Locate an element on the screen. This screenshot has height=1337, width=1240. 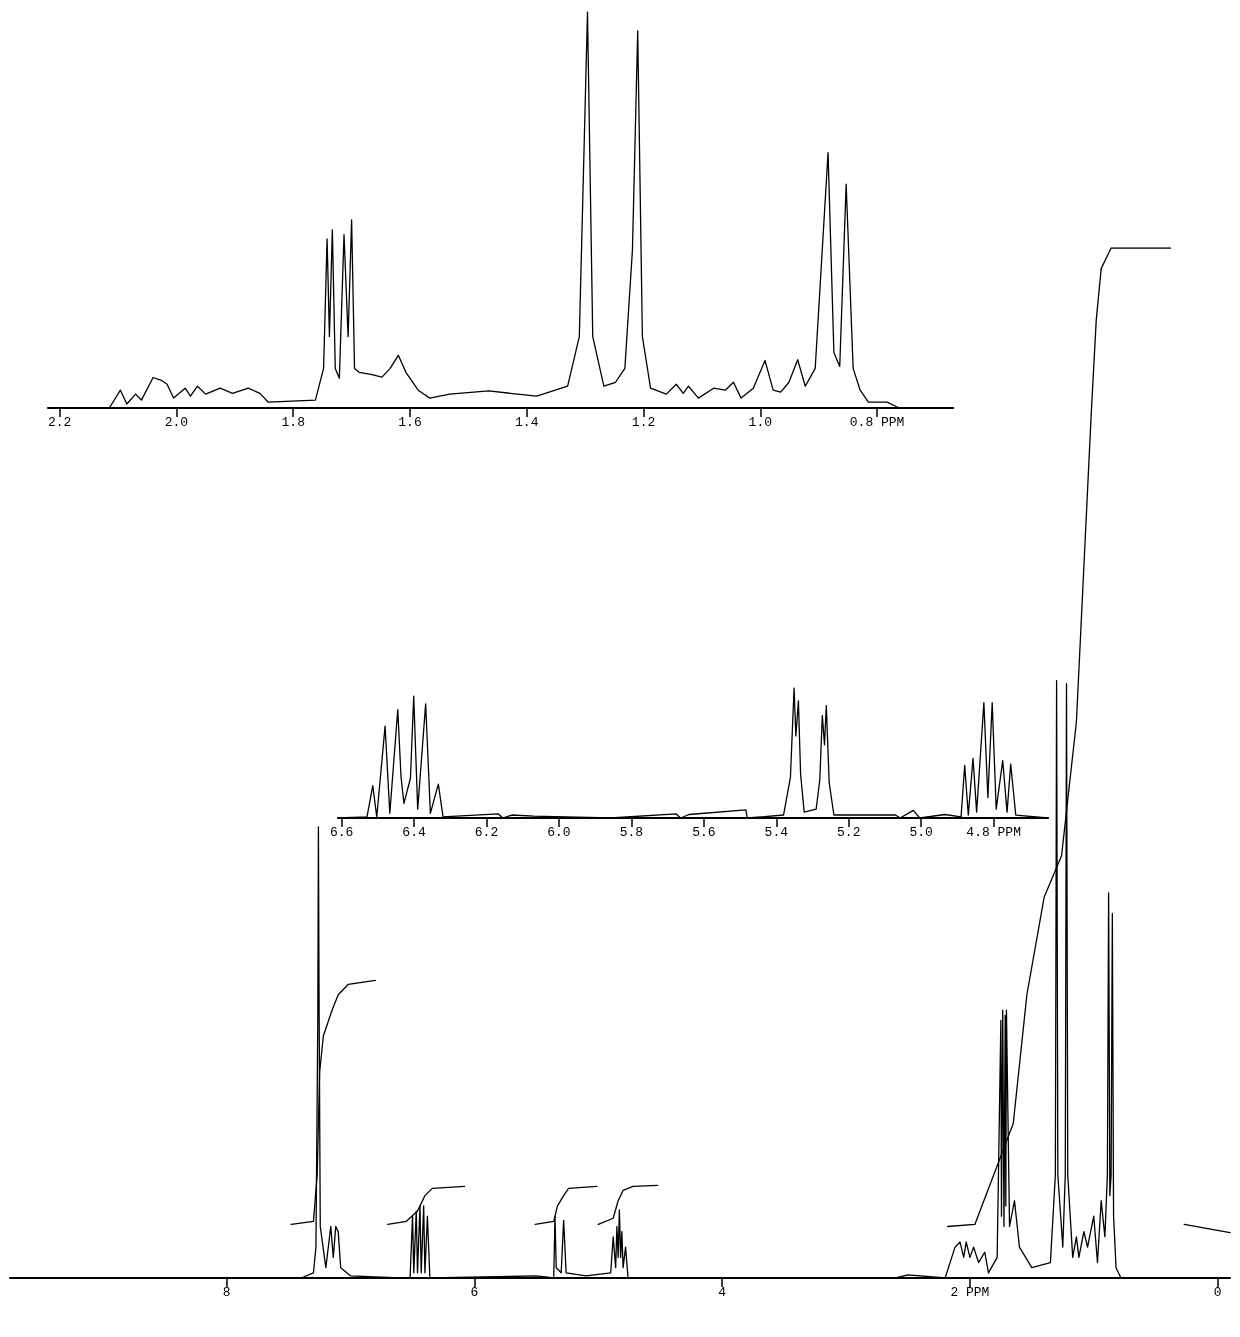
x-tick-label: 6.0 is located at coordinates (559, 832).